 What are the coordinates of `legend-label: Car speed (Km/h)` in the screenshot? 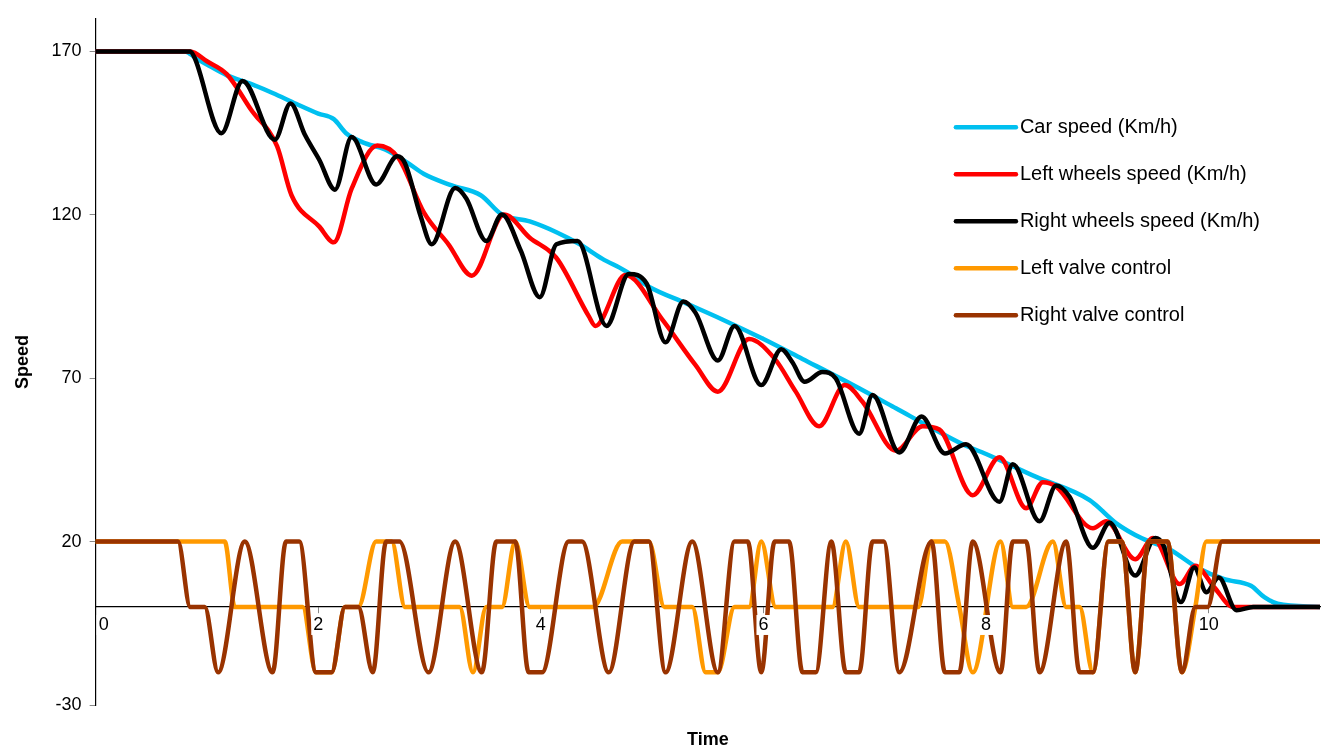 It's located at (1098, 125).